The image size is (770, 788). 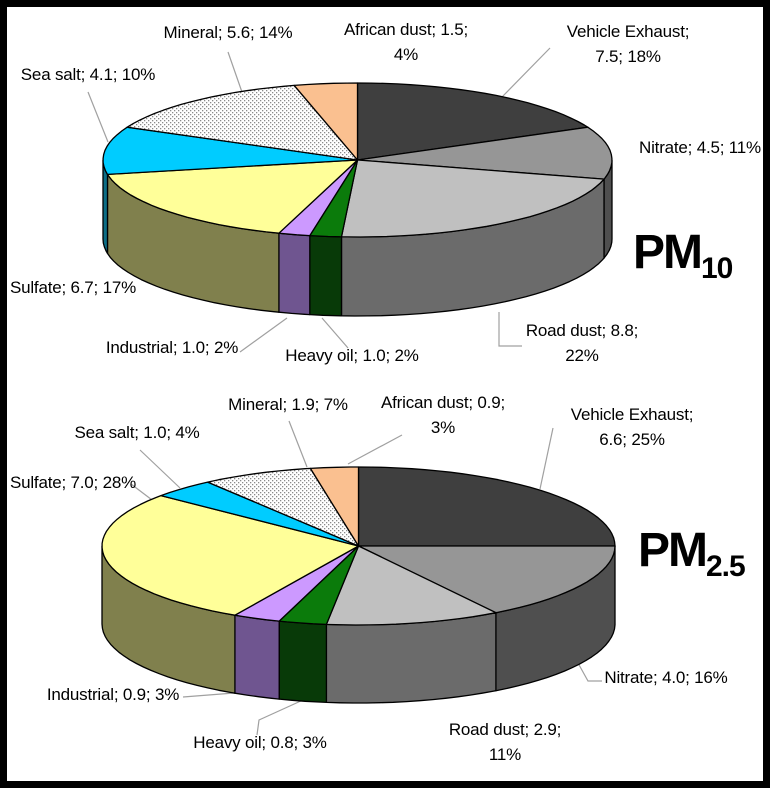 I want to click on slice-label-african-dust: African dust; 0.9; 3%, so click(x=443, y=415).